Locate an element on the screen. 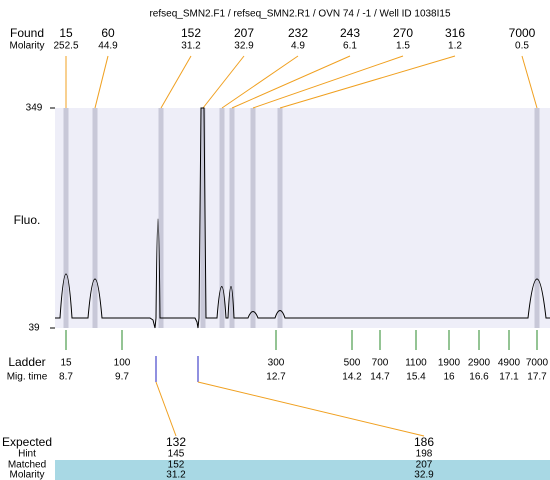  ladder-time: 14.2 is located at coordinates (352, 377).